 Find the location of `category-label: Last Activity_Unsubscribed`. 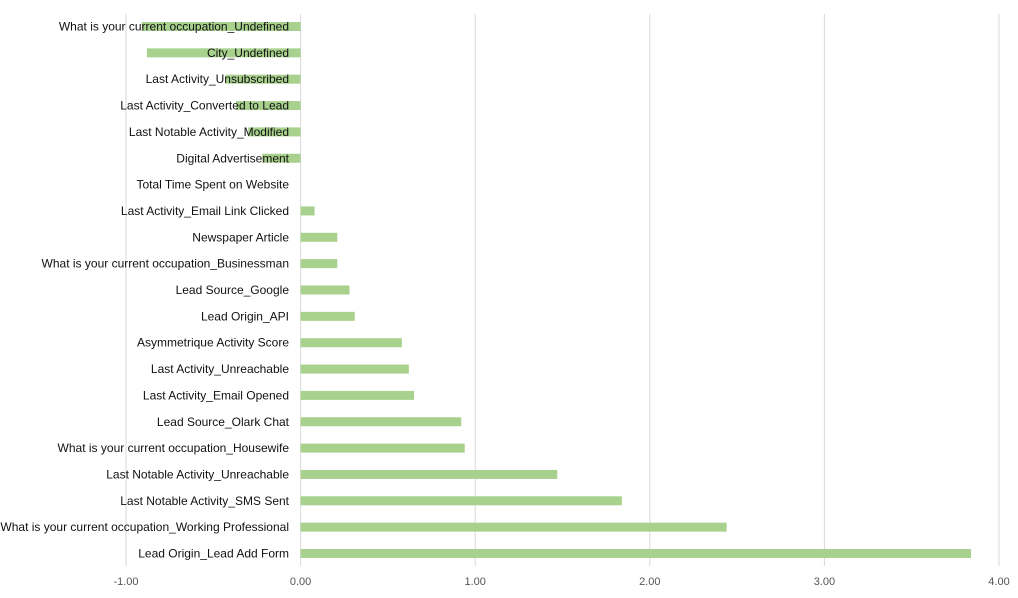

category-label: Last Activity_Unsubscribed is located at coordinates (217, 79).